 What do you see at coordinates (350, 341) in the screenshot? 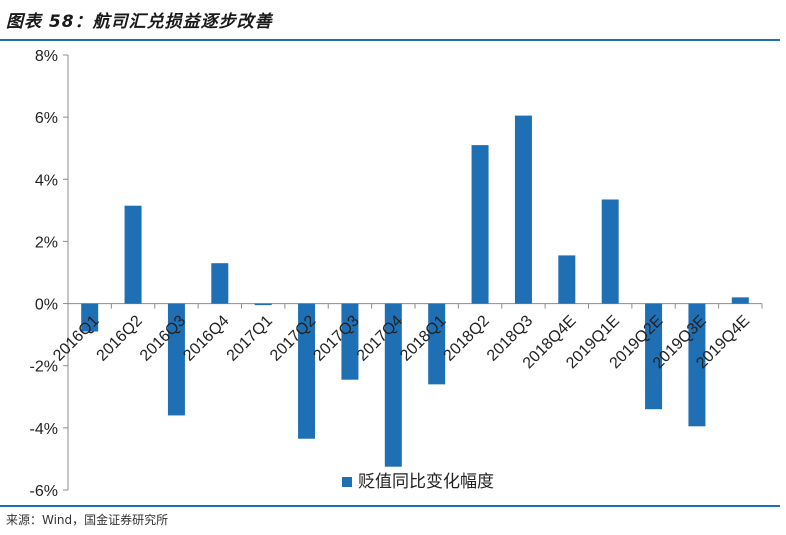
I see `bar-2017Q3` at bounding box center [350, 341].